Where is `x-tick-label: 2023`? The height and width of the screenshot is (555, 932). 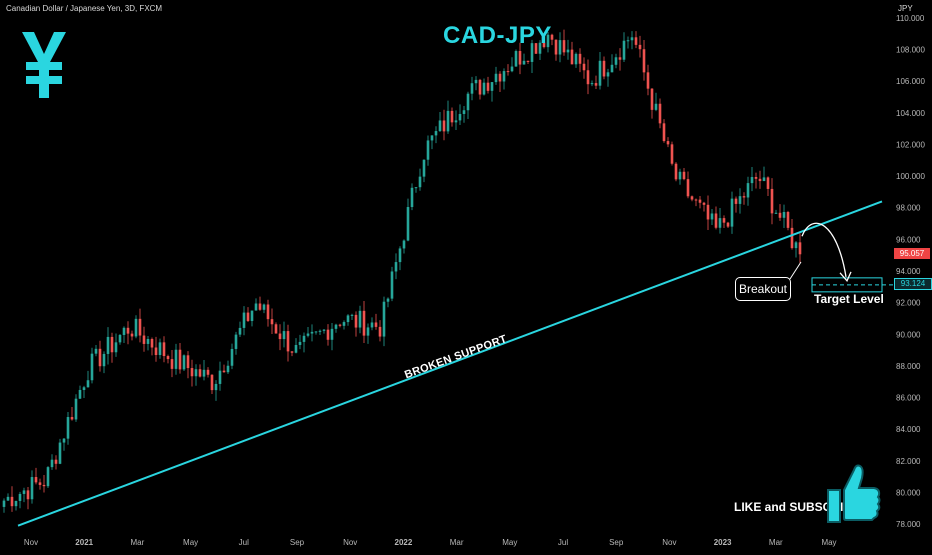
x-tick-label: 2023 is located at coordinates (723, 542).